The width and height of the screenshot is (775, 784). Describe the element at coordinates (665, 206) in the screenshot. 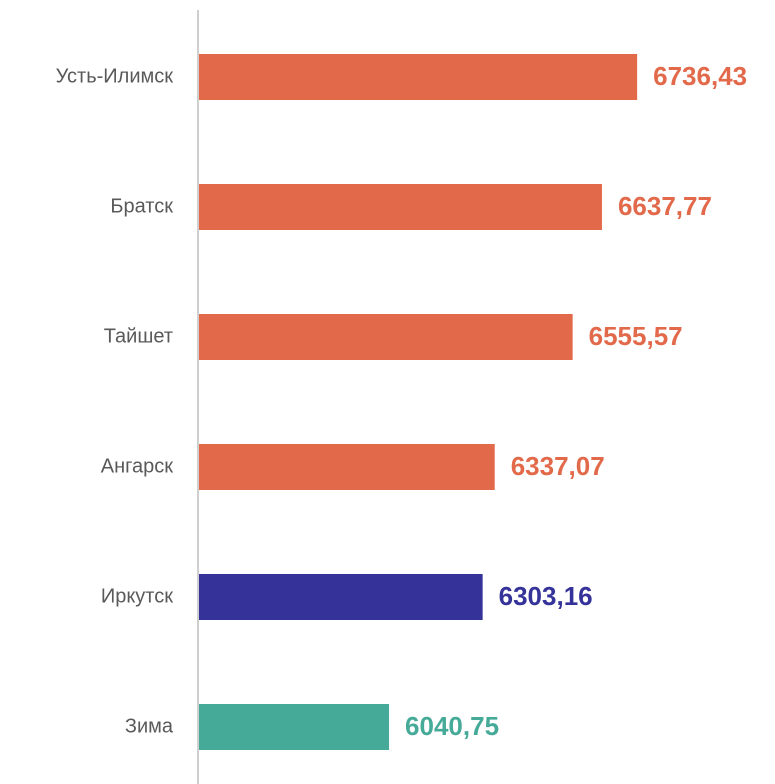

I see `value-label: 6637,77` at that location.